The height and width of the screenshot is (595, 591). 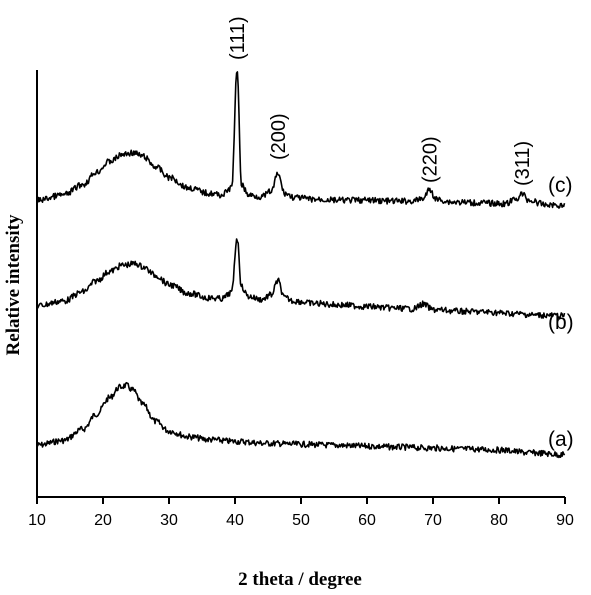 I want to click on series-label-b: (b), so click(x=561, y=322).